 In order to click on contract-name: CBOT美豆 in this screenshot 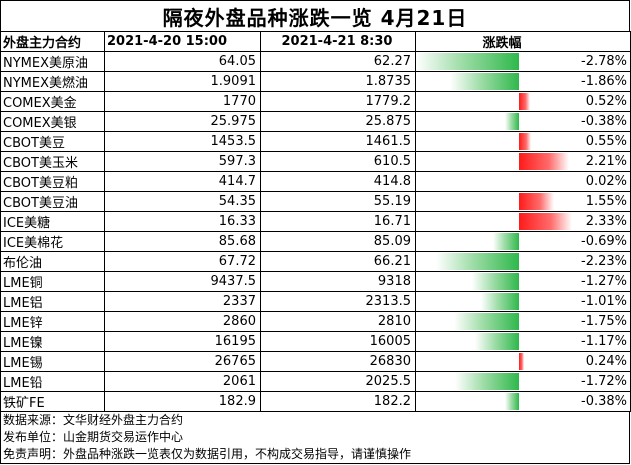, I will do `click(52, 141)`.